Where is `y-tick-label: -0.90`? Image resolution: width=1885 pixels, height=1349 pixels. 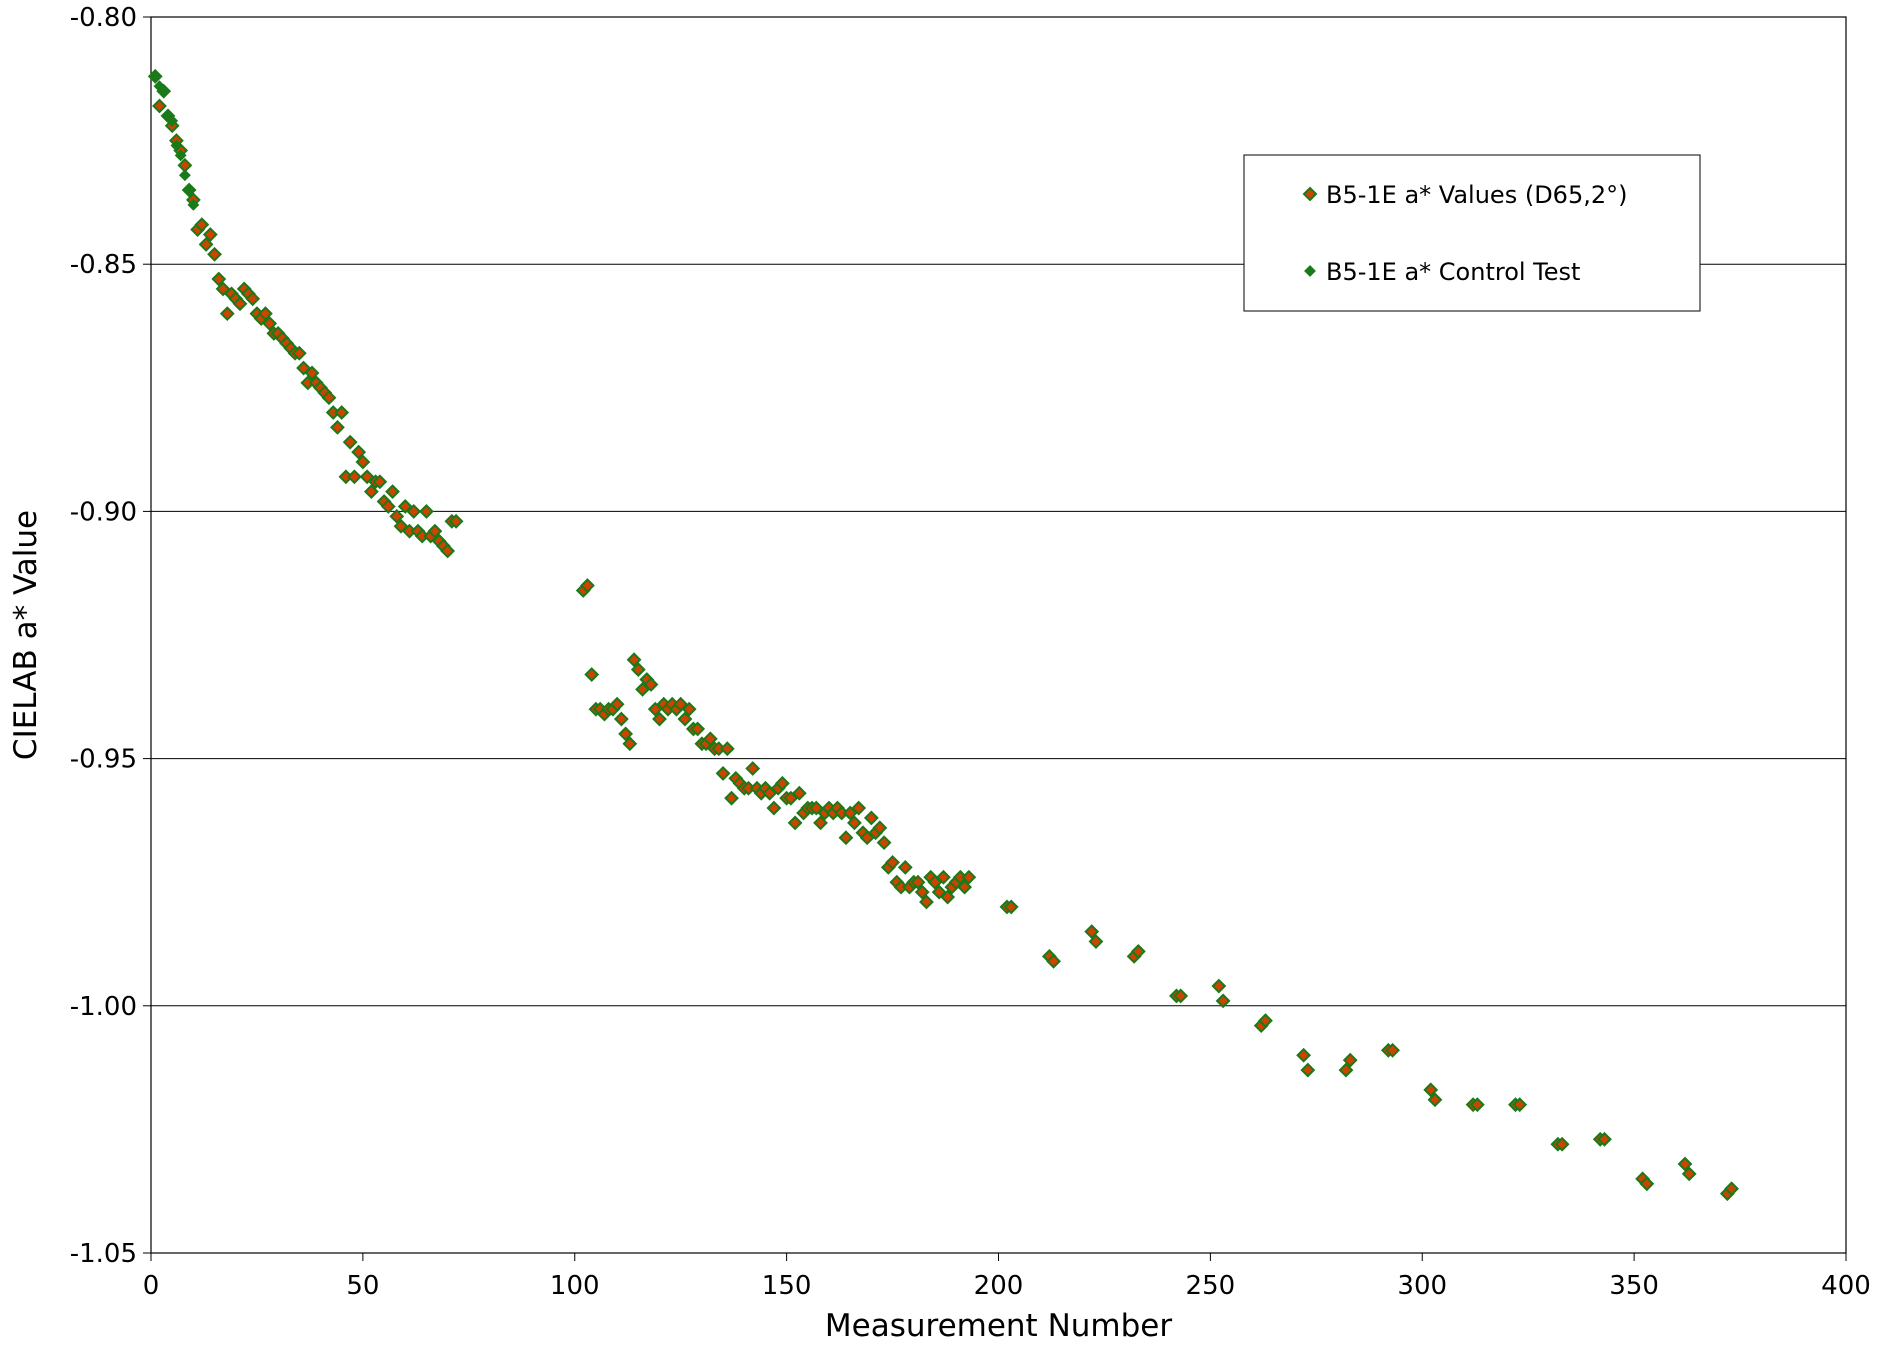
y-tick-label: -0.90 is located at coordinates (103, 512).